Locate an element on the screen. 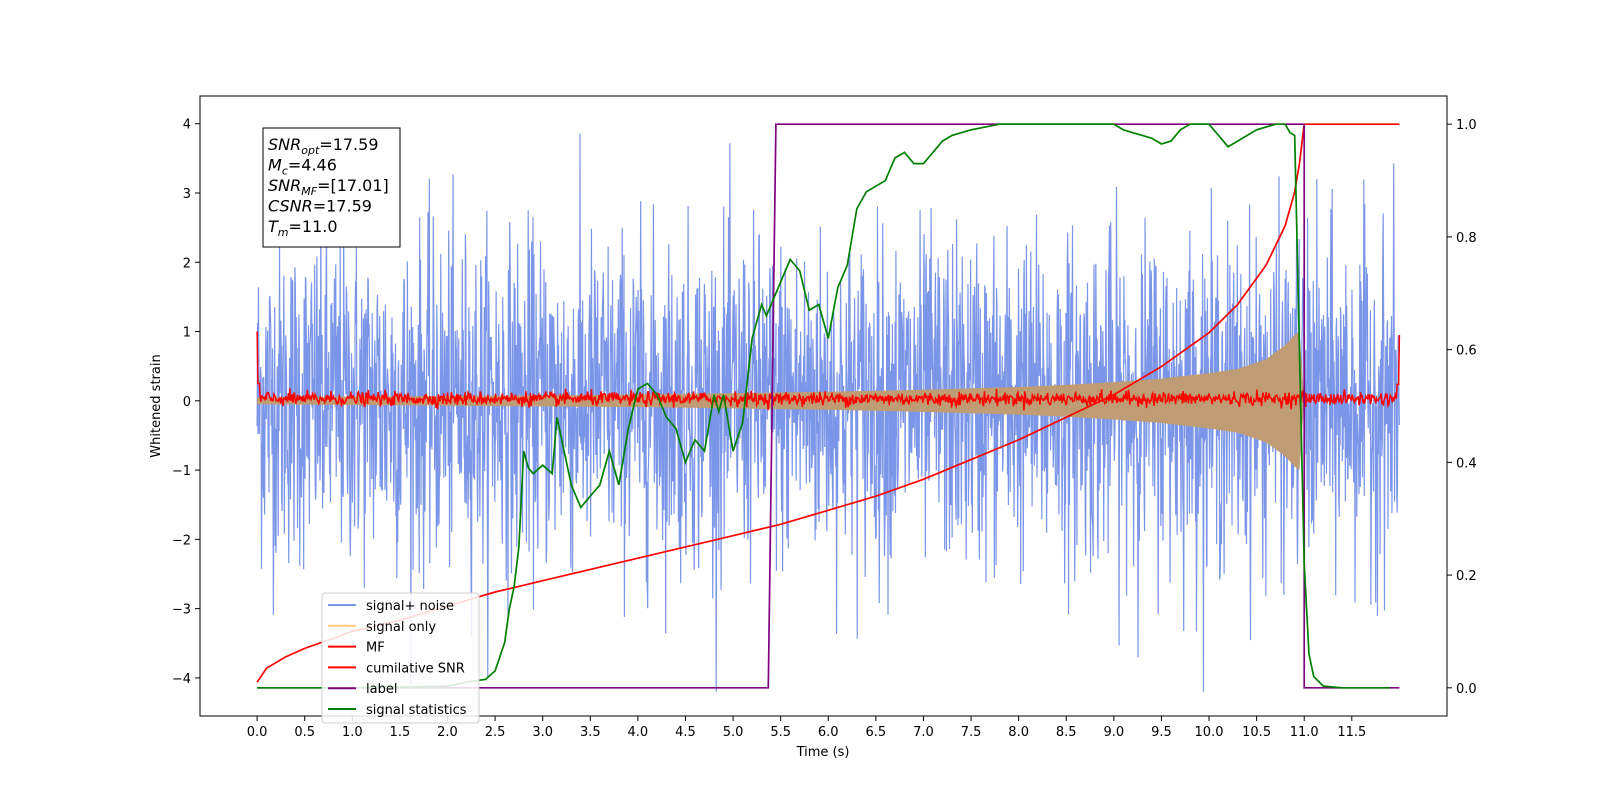 The width and height of the screenshot is (1600, 800). legend-box is located at coordinates (400, 658).